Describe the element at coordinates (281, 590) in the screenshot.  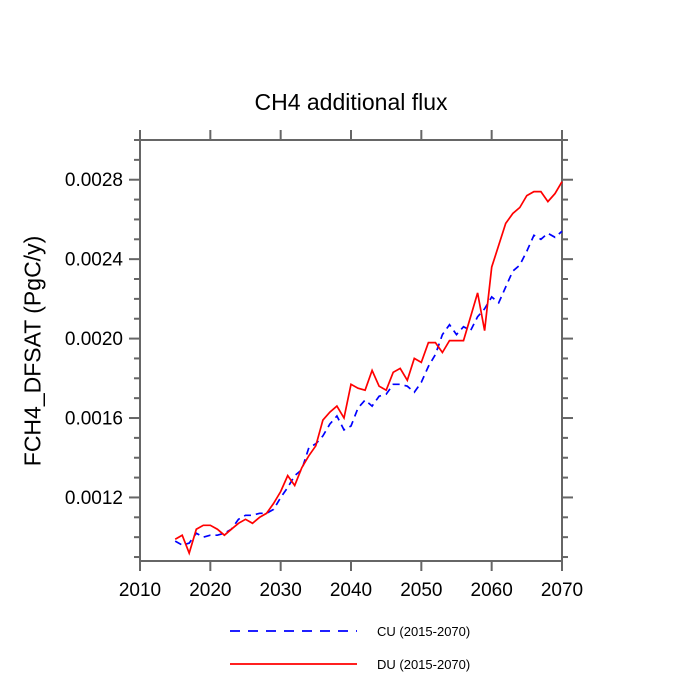
I see `x-tick-label: 2030` at that location.